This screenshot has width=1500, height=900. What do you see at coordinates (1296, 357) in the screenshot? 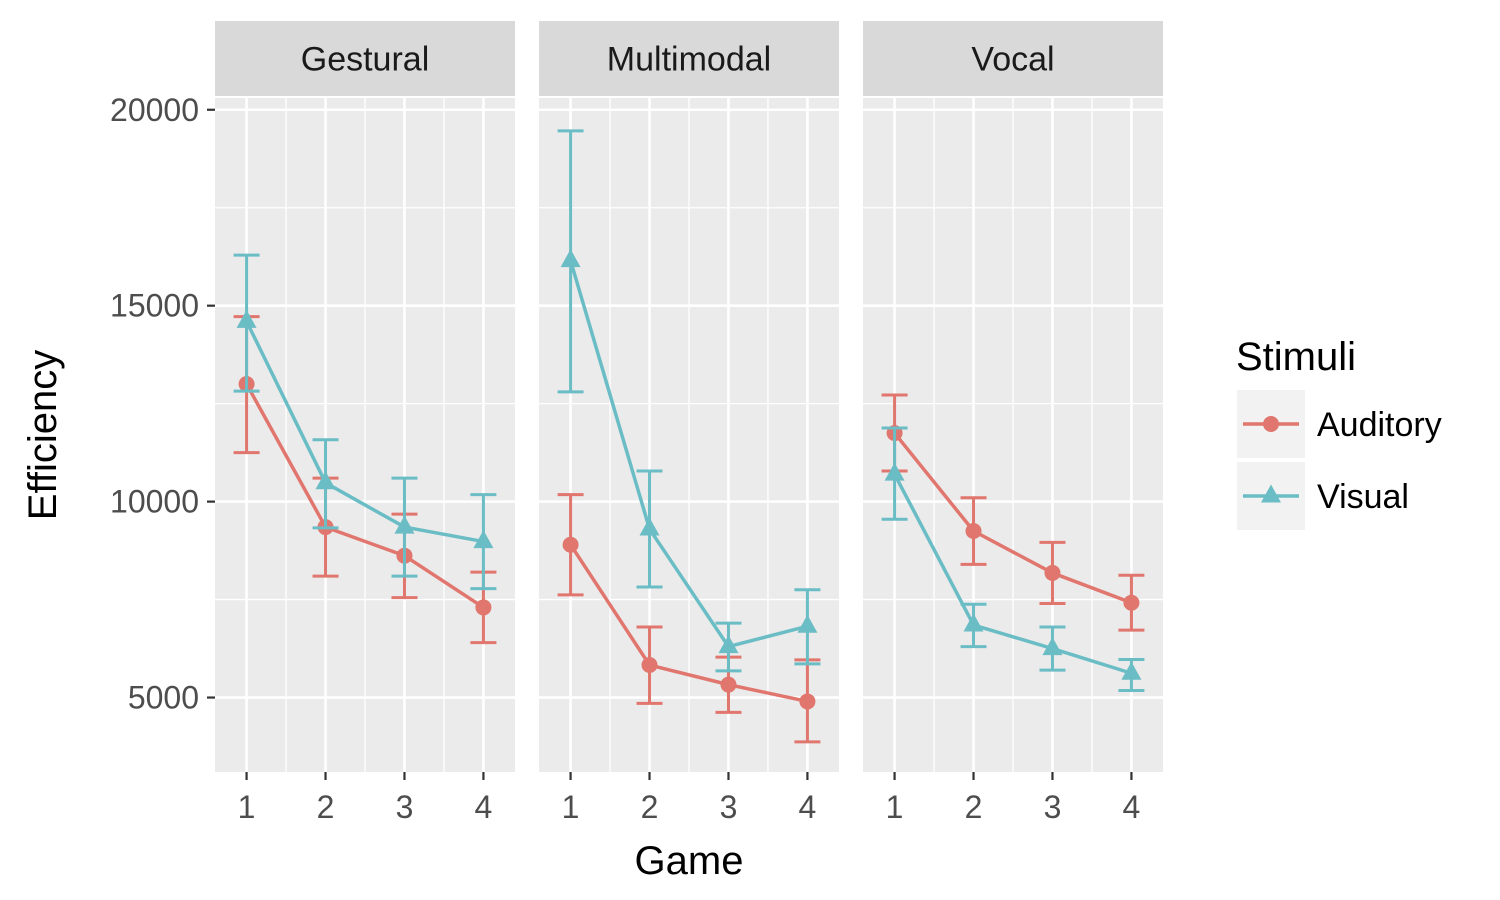
I see `legend-title: Stimuli` at bounding box center [1296, 357].